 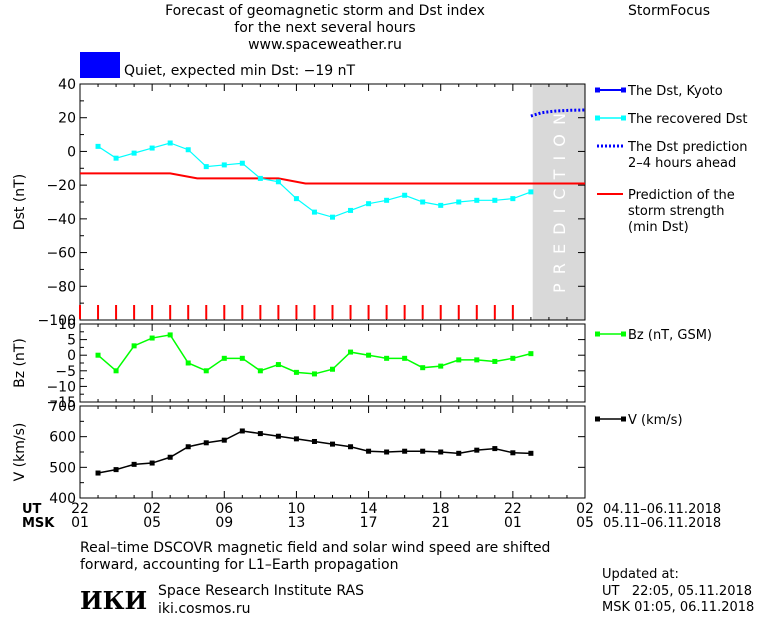 I want to click on legend-storm-strength-label: storm strength, so click(x=676, y=211).